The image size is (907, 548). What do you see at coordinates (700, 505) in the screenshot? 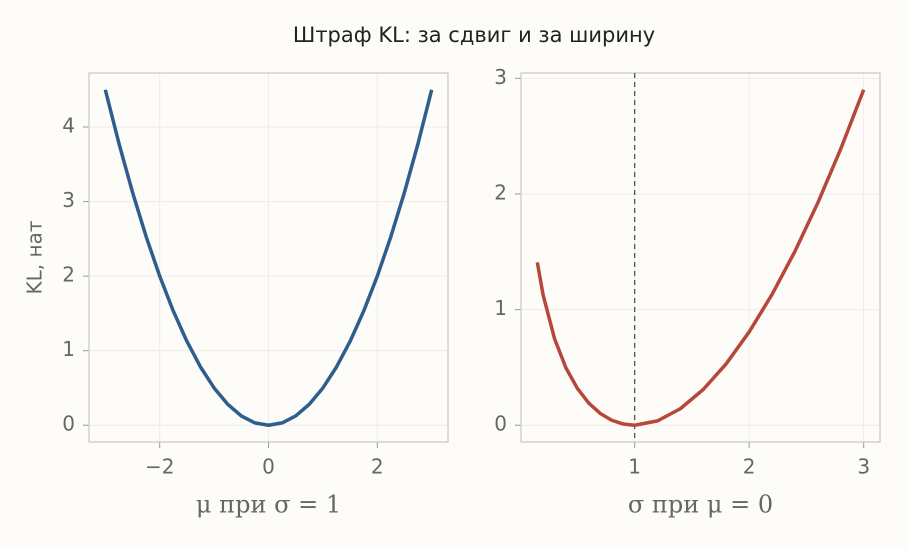
I see `x-axis-label: σ при μ = 0` at bounding box center [700, 505].